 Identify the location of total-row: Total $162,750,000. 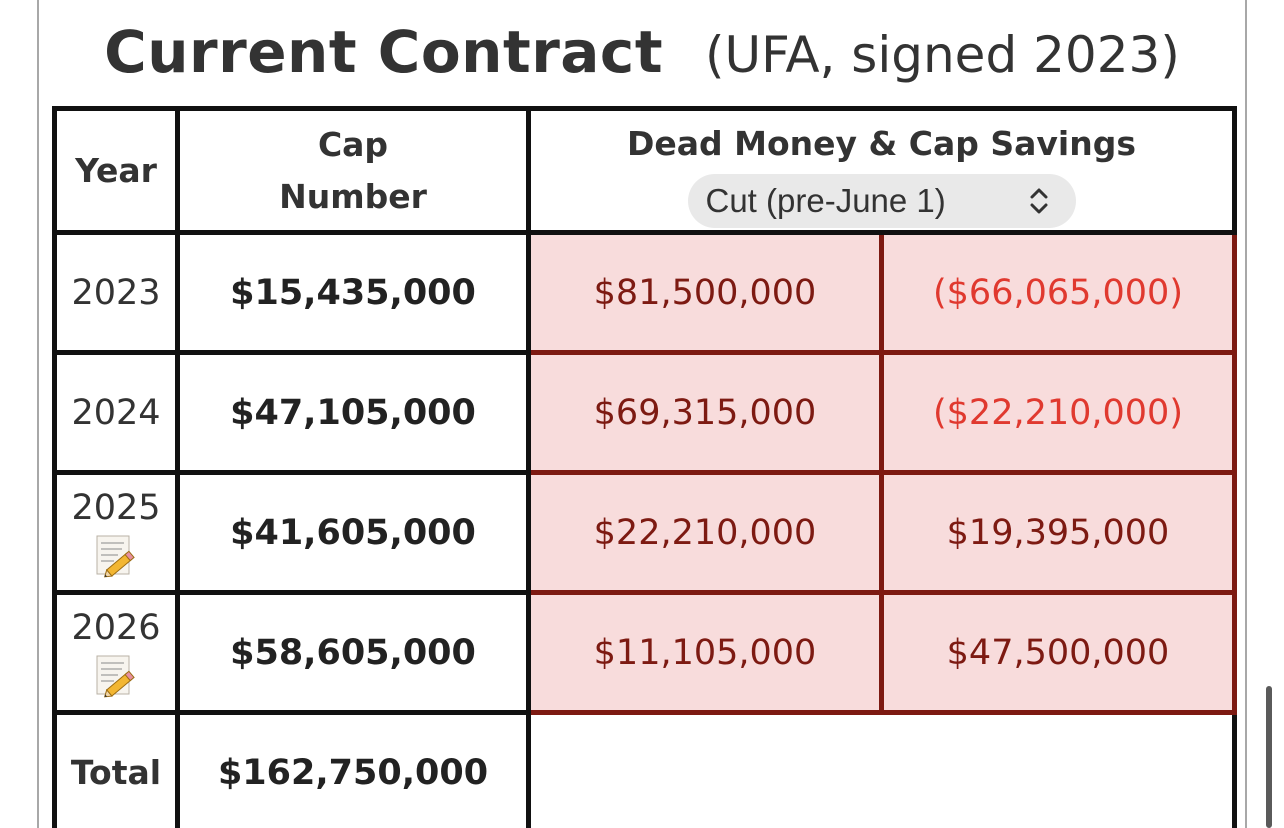
(644, 769).